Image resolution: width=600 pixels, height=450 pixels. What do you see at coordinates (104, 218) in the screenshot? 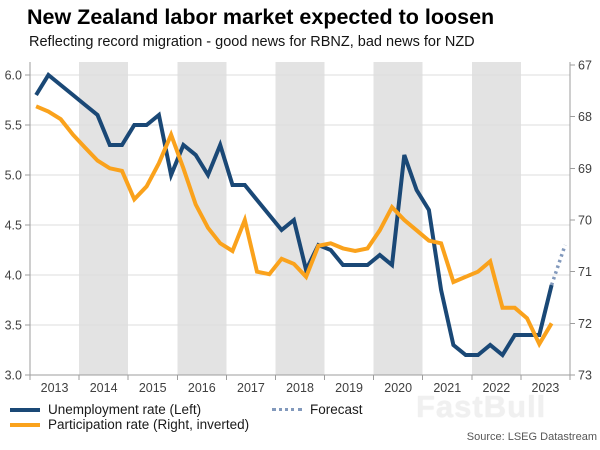
I see `shaded-band-2014` at bounding box center [104, 218].